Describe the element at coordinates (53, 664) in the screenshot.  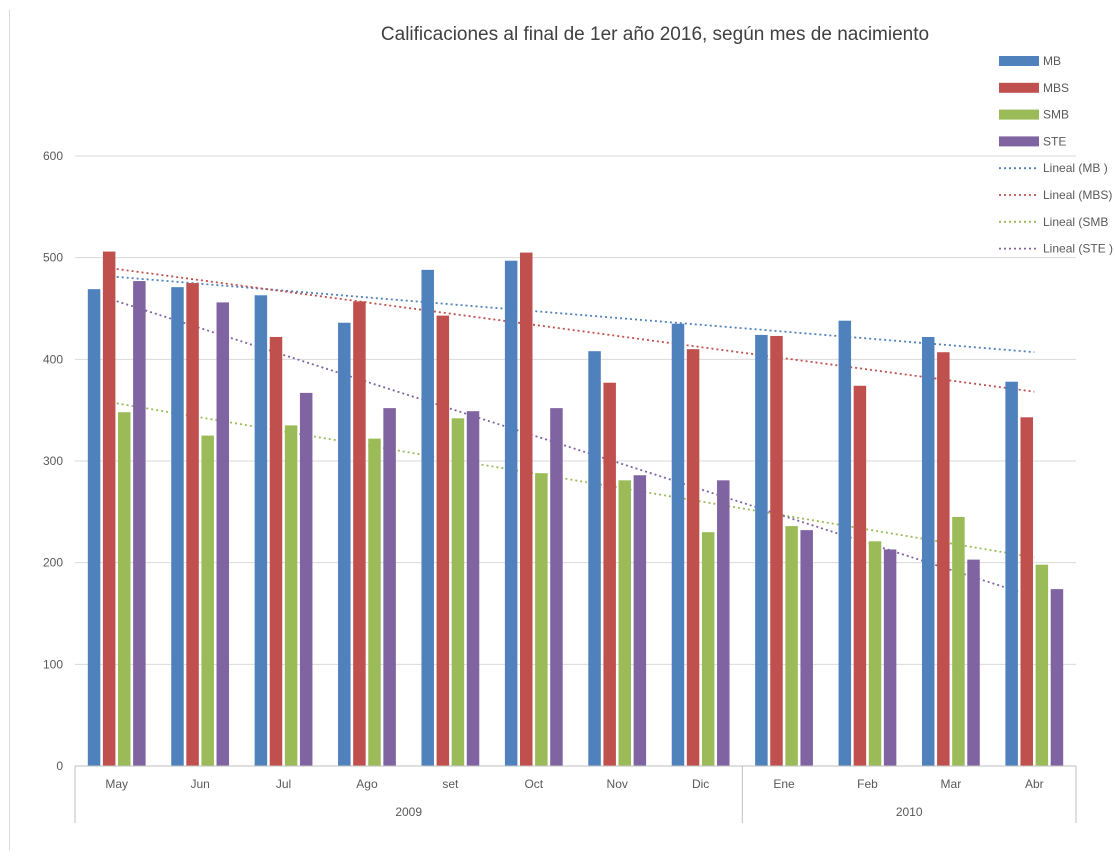
I see `y-tick-label: 100` at that location.